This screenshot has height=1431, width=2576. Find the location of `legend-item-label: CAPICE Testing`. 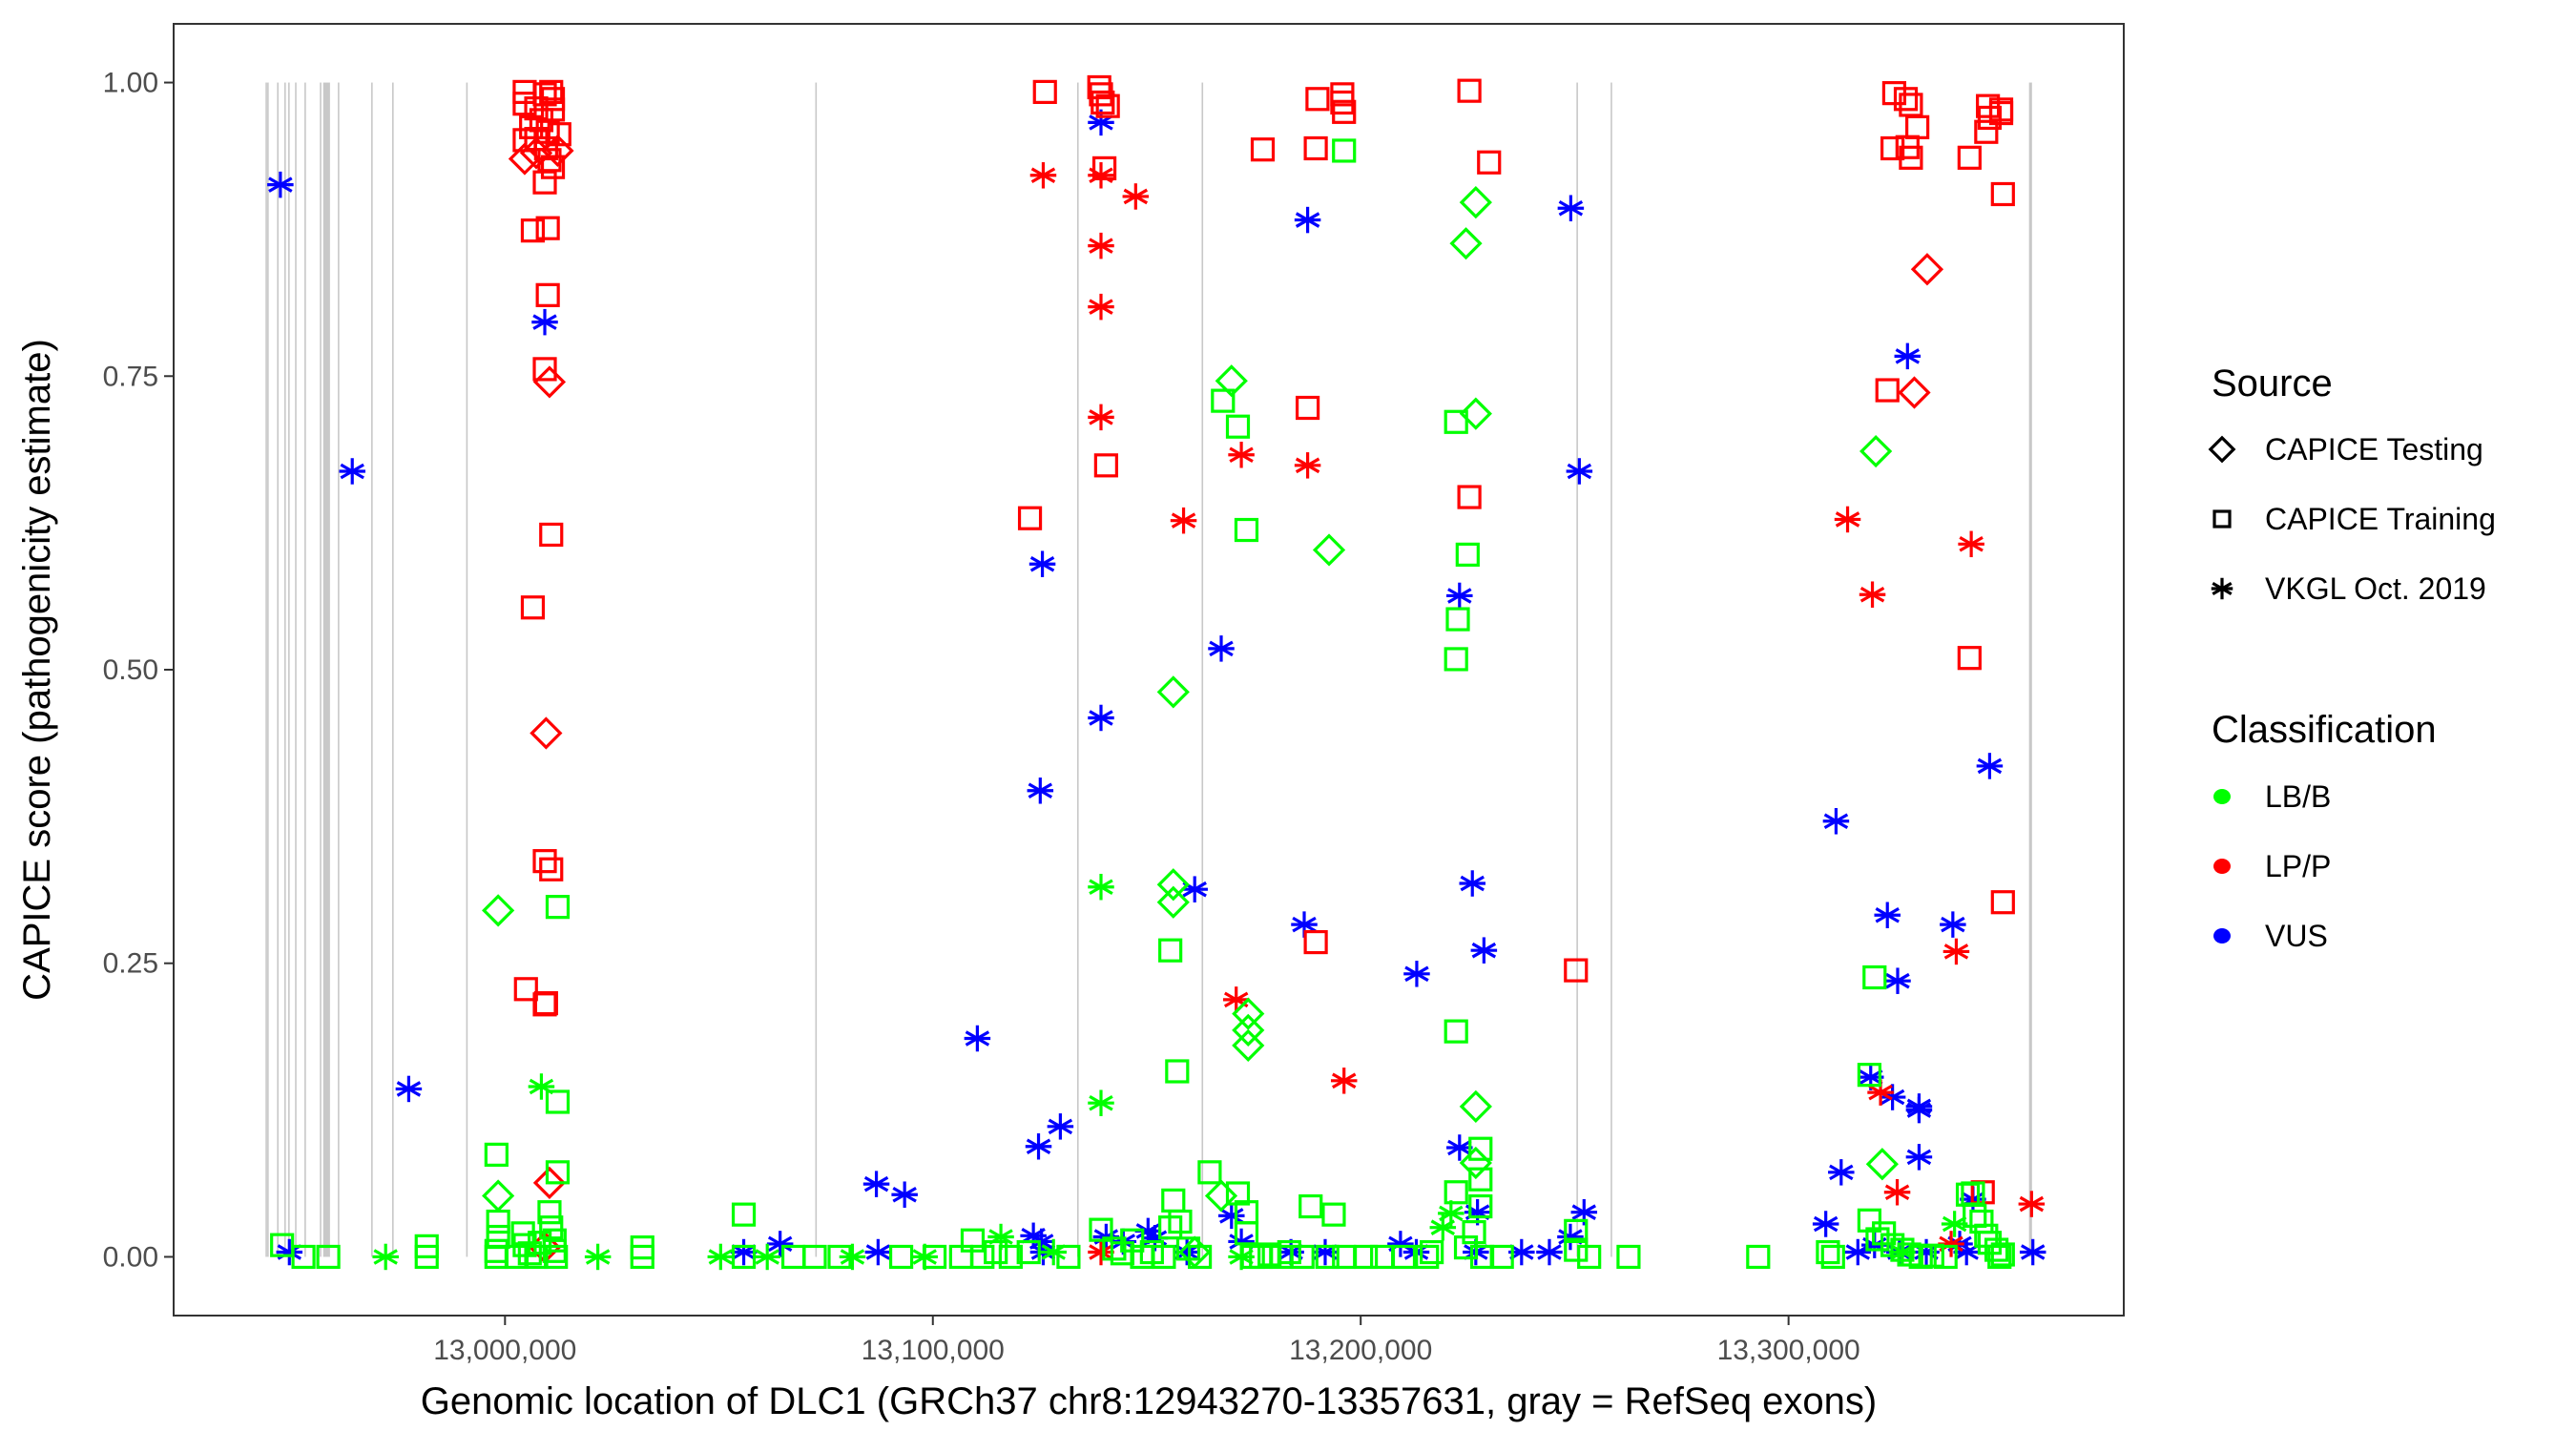

legend-item-label: CAPICE Testing is located at coordinates (2374, 449).